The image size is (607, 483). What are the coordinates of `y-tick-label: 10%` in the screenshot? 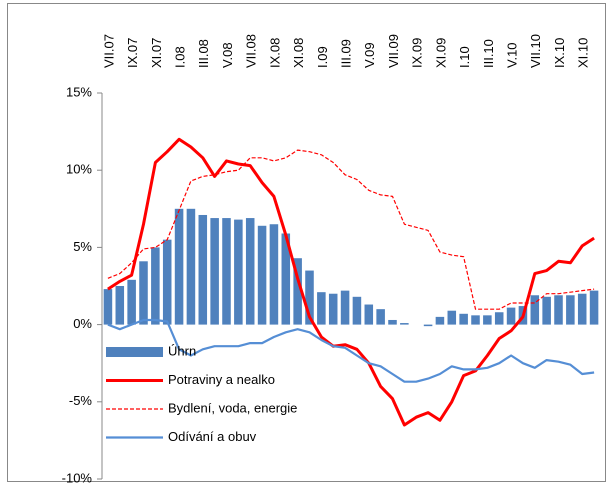 It's located at (79, 169).